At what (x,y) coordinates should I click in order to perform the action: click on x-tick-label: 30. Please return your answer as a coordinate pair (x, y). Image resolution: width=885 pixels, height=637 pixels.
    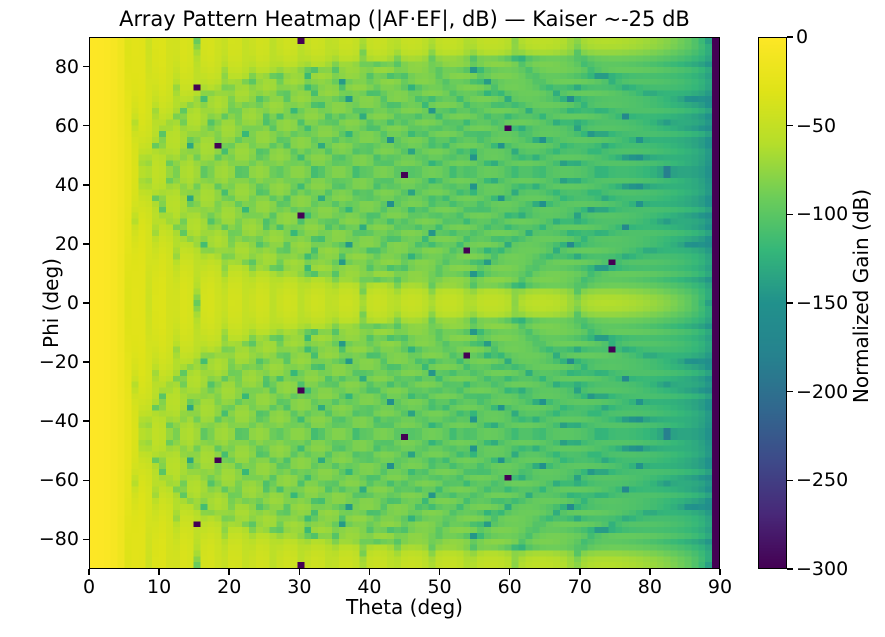
    Looking at the image, I should click on (299, 587).